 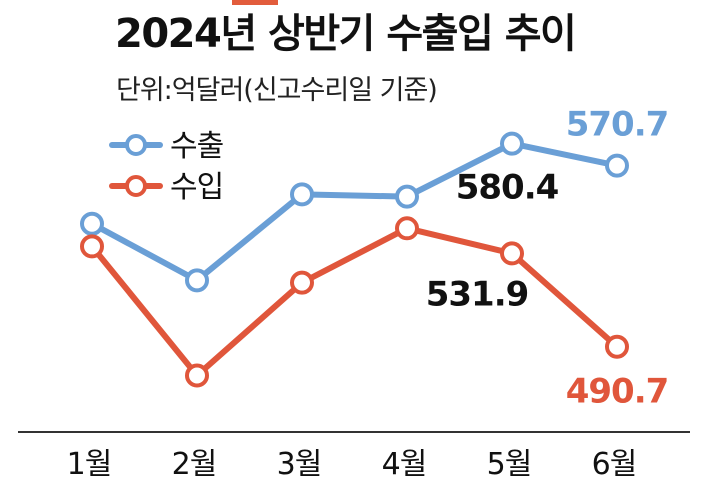 I want to click on x-axis: 1월 2월 3월 4월 5월 6월, so click(x=354, y=456).